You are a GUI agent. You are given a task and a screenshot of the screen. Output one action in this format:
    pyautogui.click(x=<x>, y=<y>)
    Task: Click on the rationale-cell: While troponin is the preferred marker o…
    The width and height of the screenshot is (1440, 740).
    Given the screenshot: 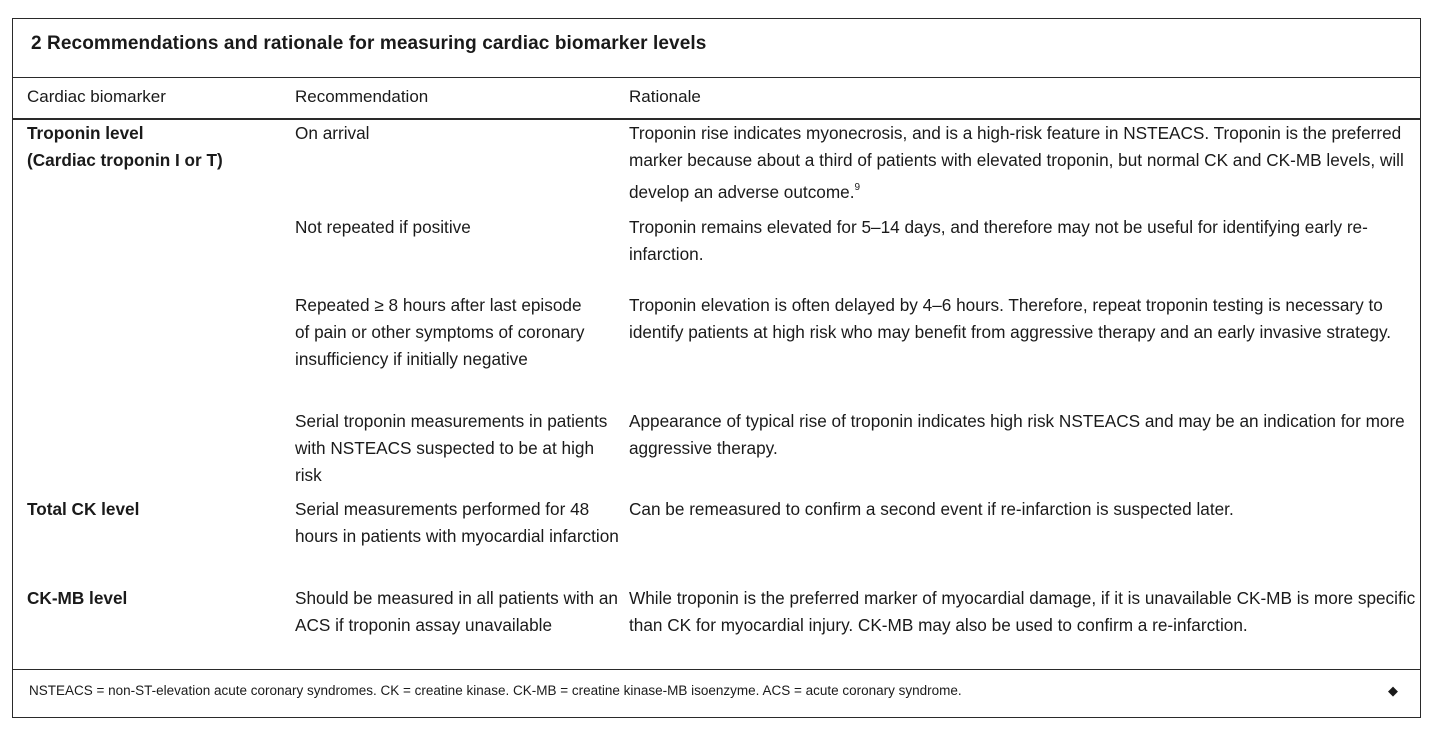 What is the action you would take?
    pyautogui.click(x=1022, y=611)
    